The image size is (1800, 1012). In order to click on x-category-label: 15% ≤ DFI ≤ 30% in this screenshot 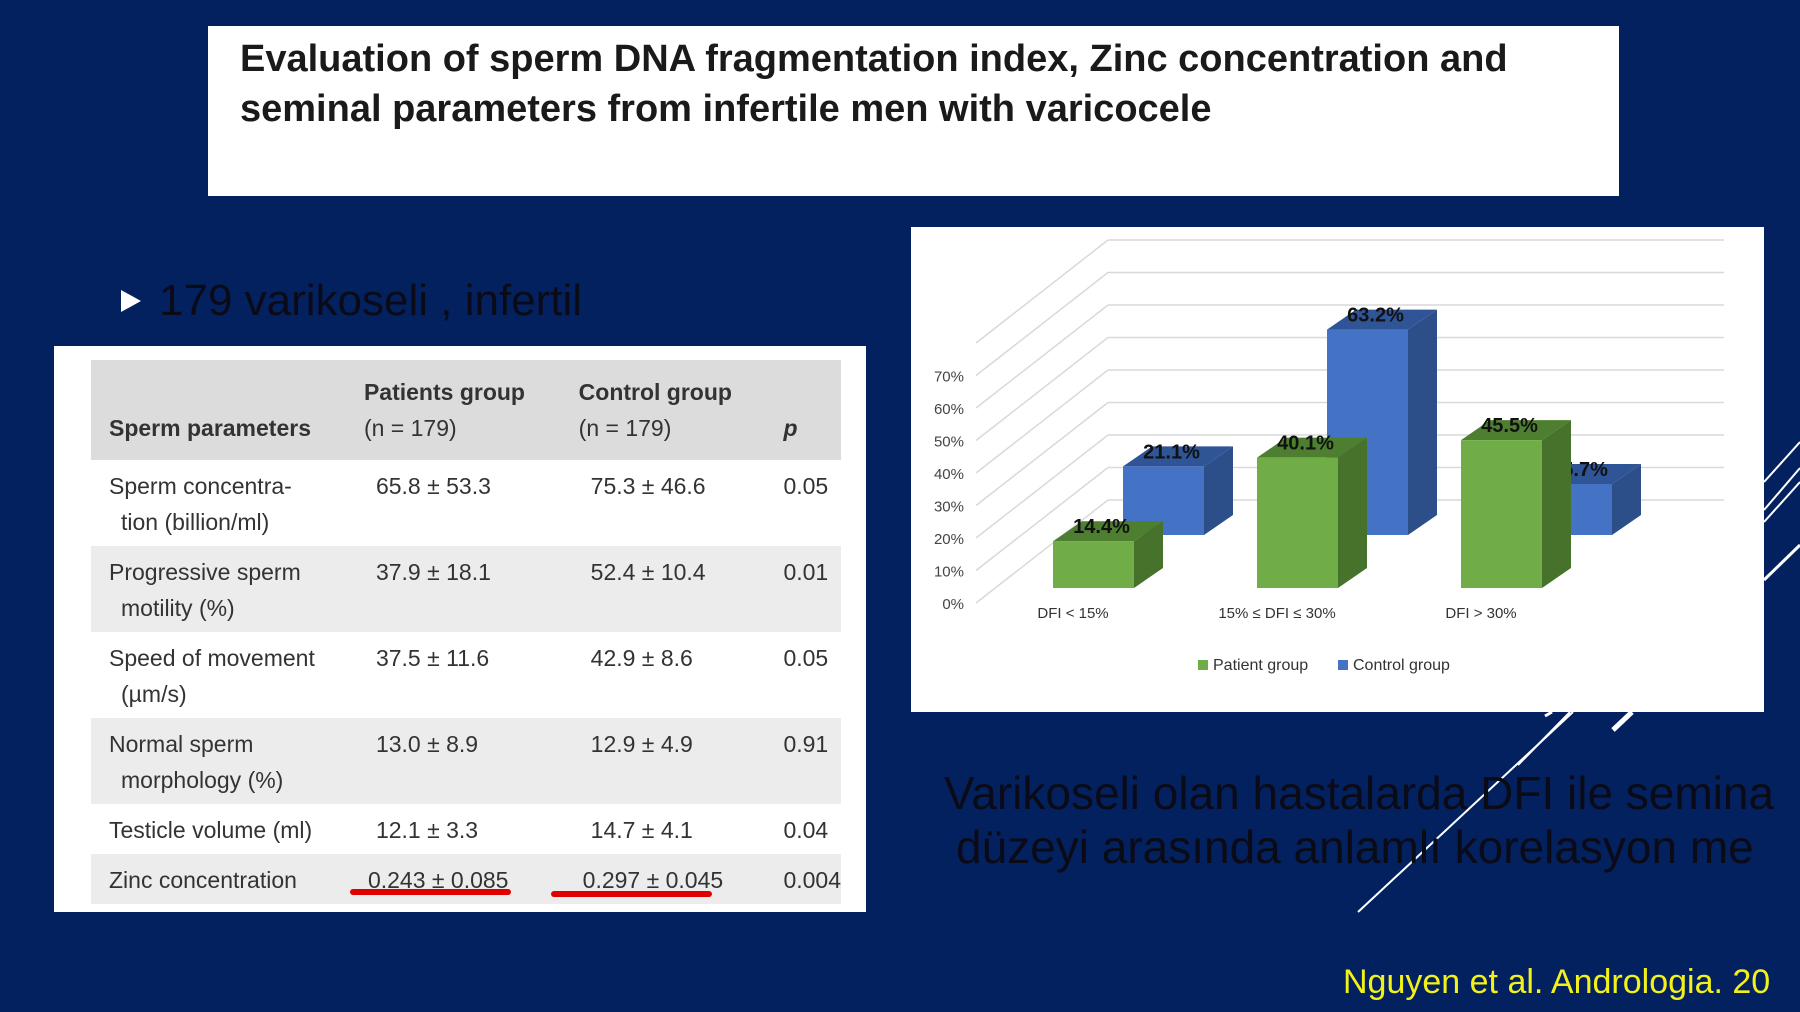, I will do `click(1276, 613)`.